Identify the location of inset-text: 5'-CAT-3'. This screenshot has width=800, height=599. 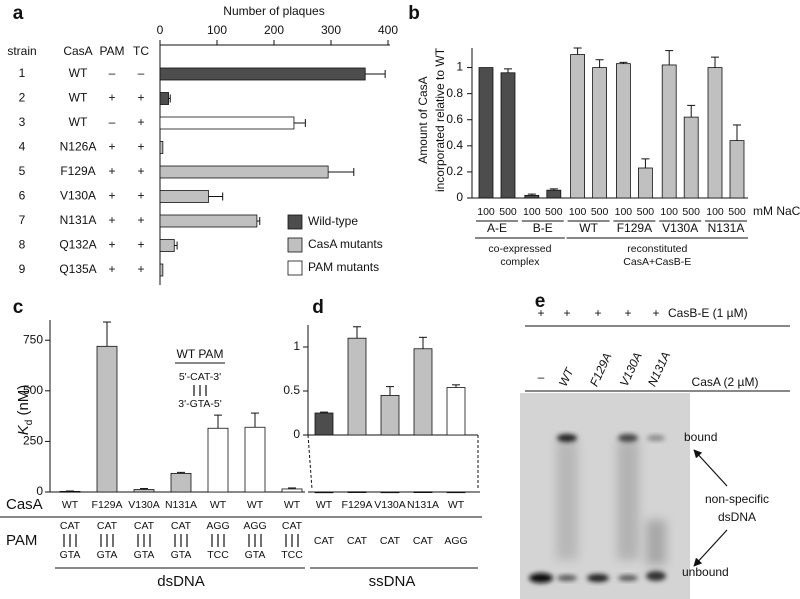
(200, 377).